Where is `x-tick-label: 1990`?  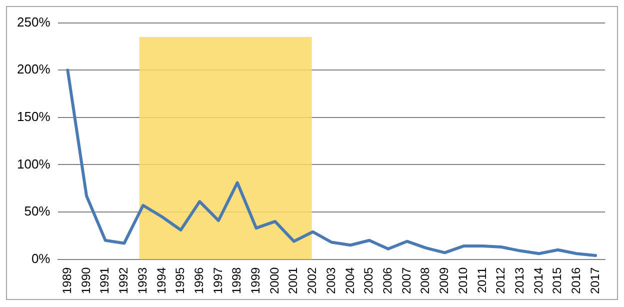 x-tick-label: 1990 is located at coordinates (85, 280).